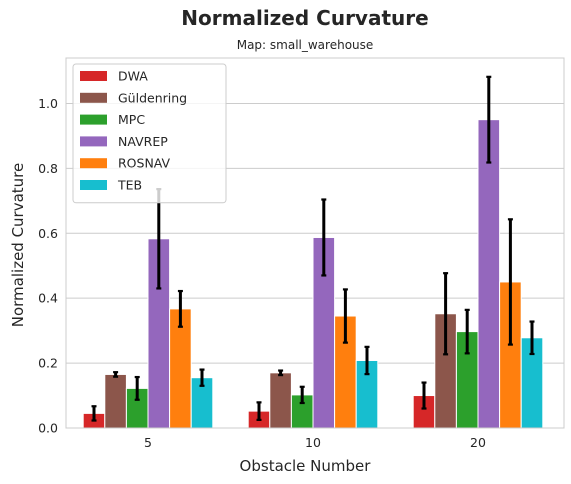 Image resolution: width=571 pixels, height=484 pixels. I want to click on y-tick-label: 0.8, so click(48, 168).